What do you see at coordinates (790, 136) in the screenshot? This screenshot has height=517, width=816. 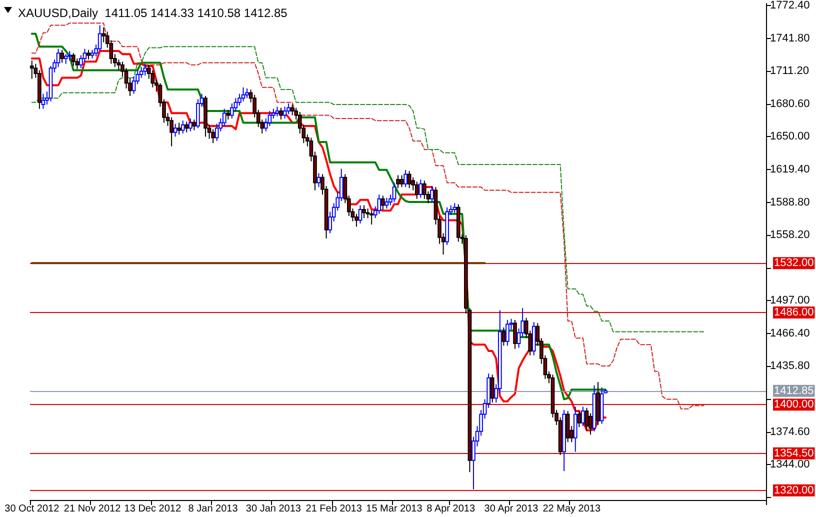 I see `y-tick-label: 1650.00` at bounding box center [790, 136].